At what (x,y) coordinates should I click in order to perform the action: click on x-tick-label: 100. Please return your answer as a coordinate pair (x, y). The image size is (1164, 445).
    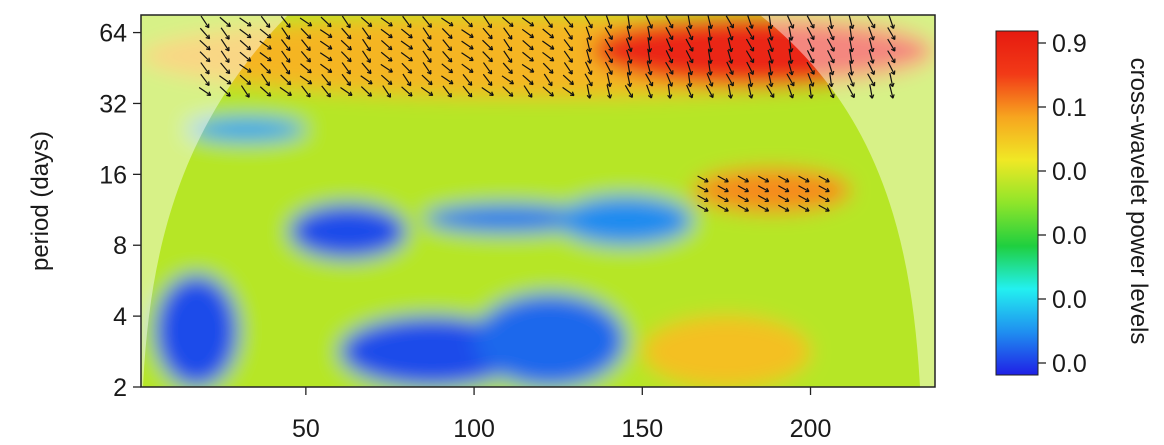
    Looking at the image, I should click on (474, 429).